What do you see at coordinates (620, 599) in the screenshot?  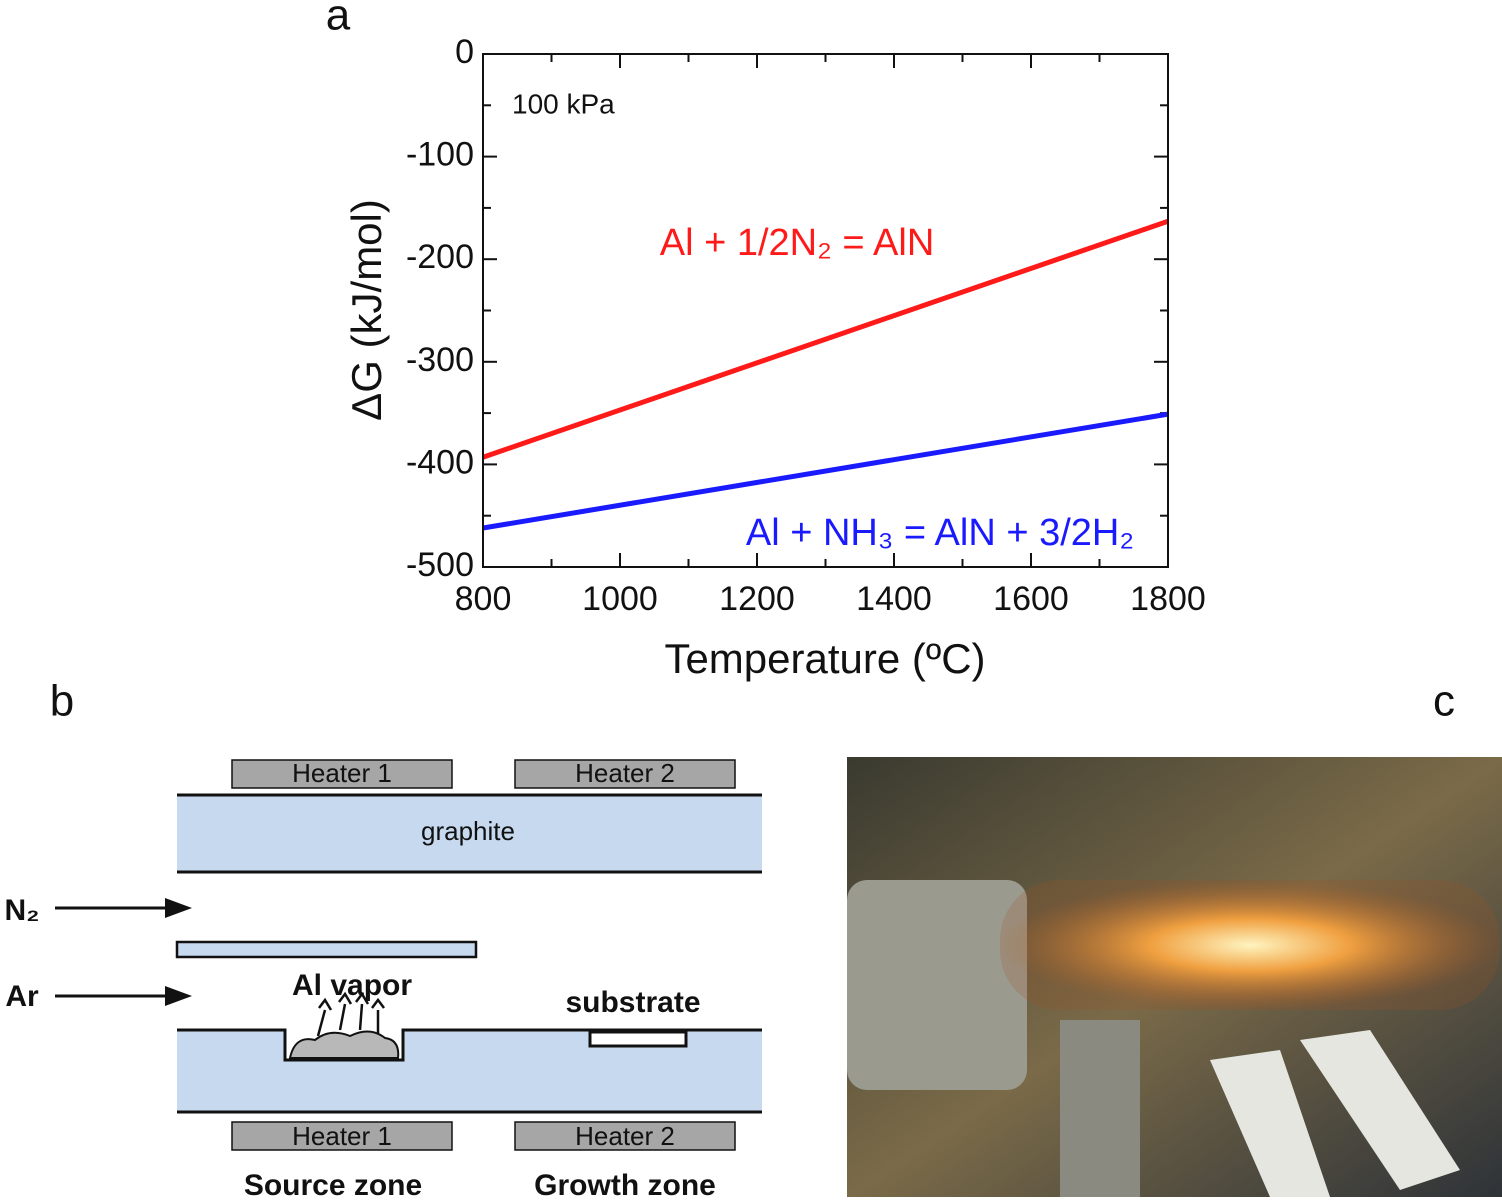 I see `x-tick-label: 1000` at bounding box center [620, 599].